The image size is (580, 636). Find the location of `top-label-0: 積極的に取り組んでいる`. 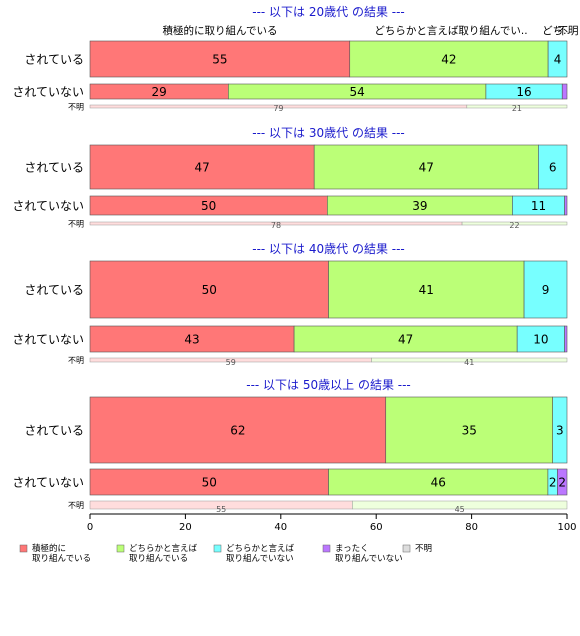

top-label-0: 積極的に取り組んでいる is located at coordinates (220, 30).